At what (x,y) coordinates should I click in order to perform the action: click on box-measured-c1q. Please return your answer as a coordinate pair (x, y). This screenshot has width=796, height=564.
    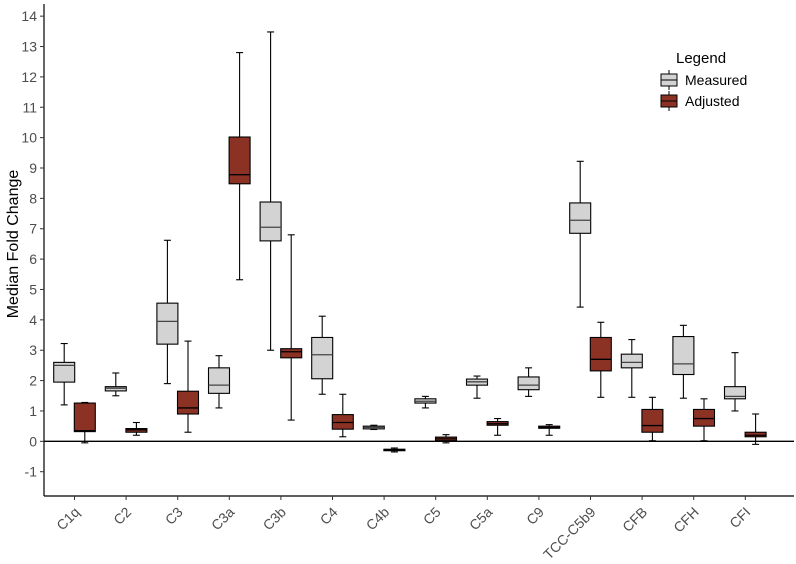
    Looking at the image, I should click on (64, 374).